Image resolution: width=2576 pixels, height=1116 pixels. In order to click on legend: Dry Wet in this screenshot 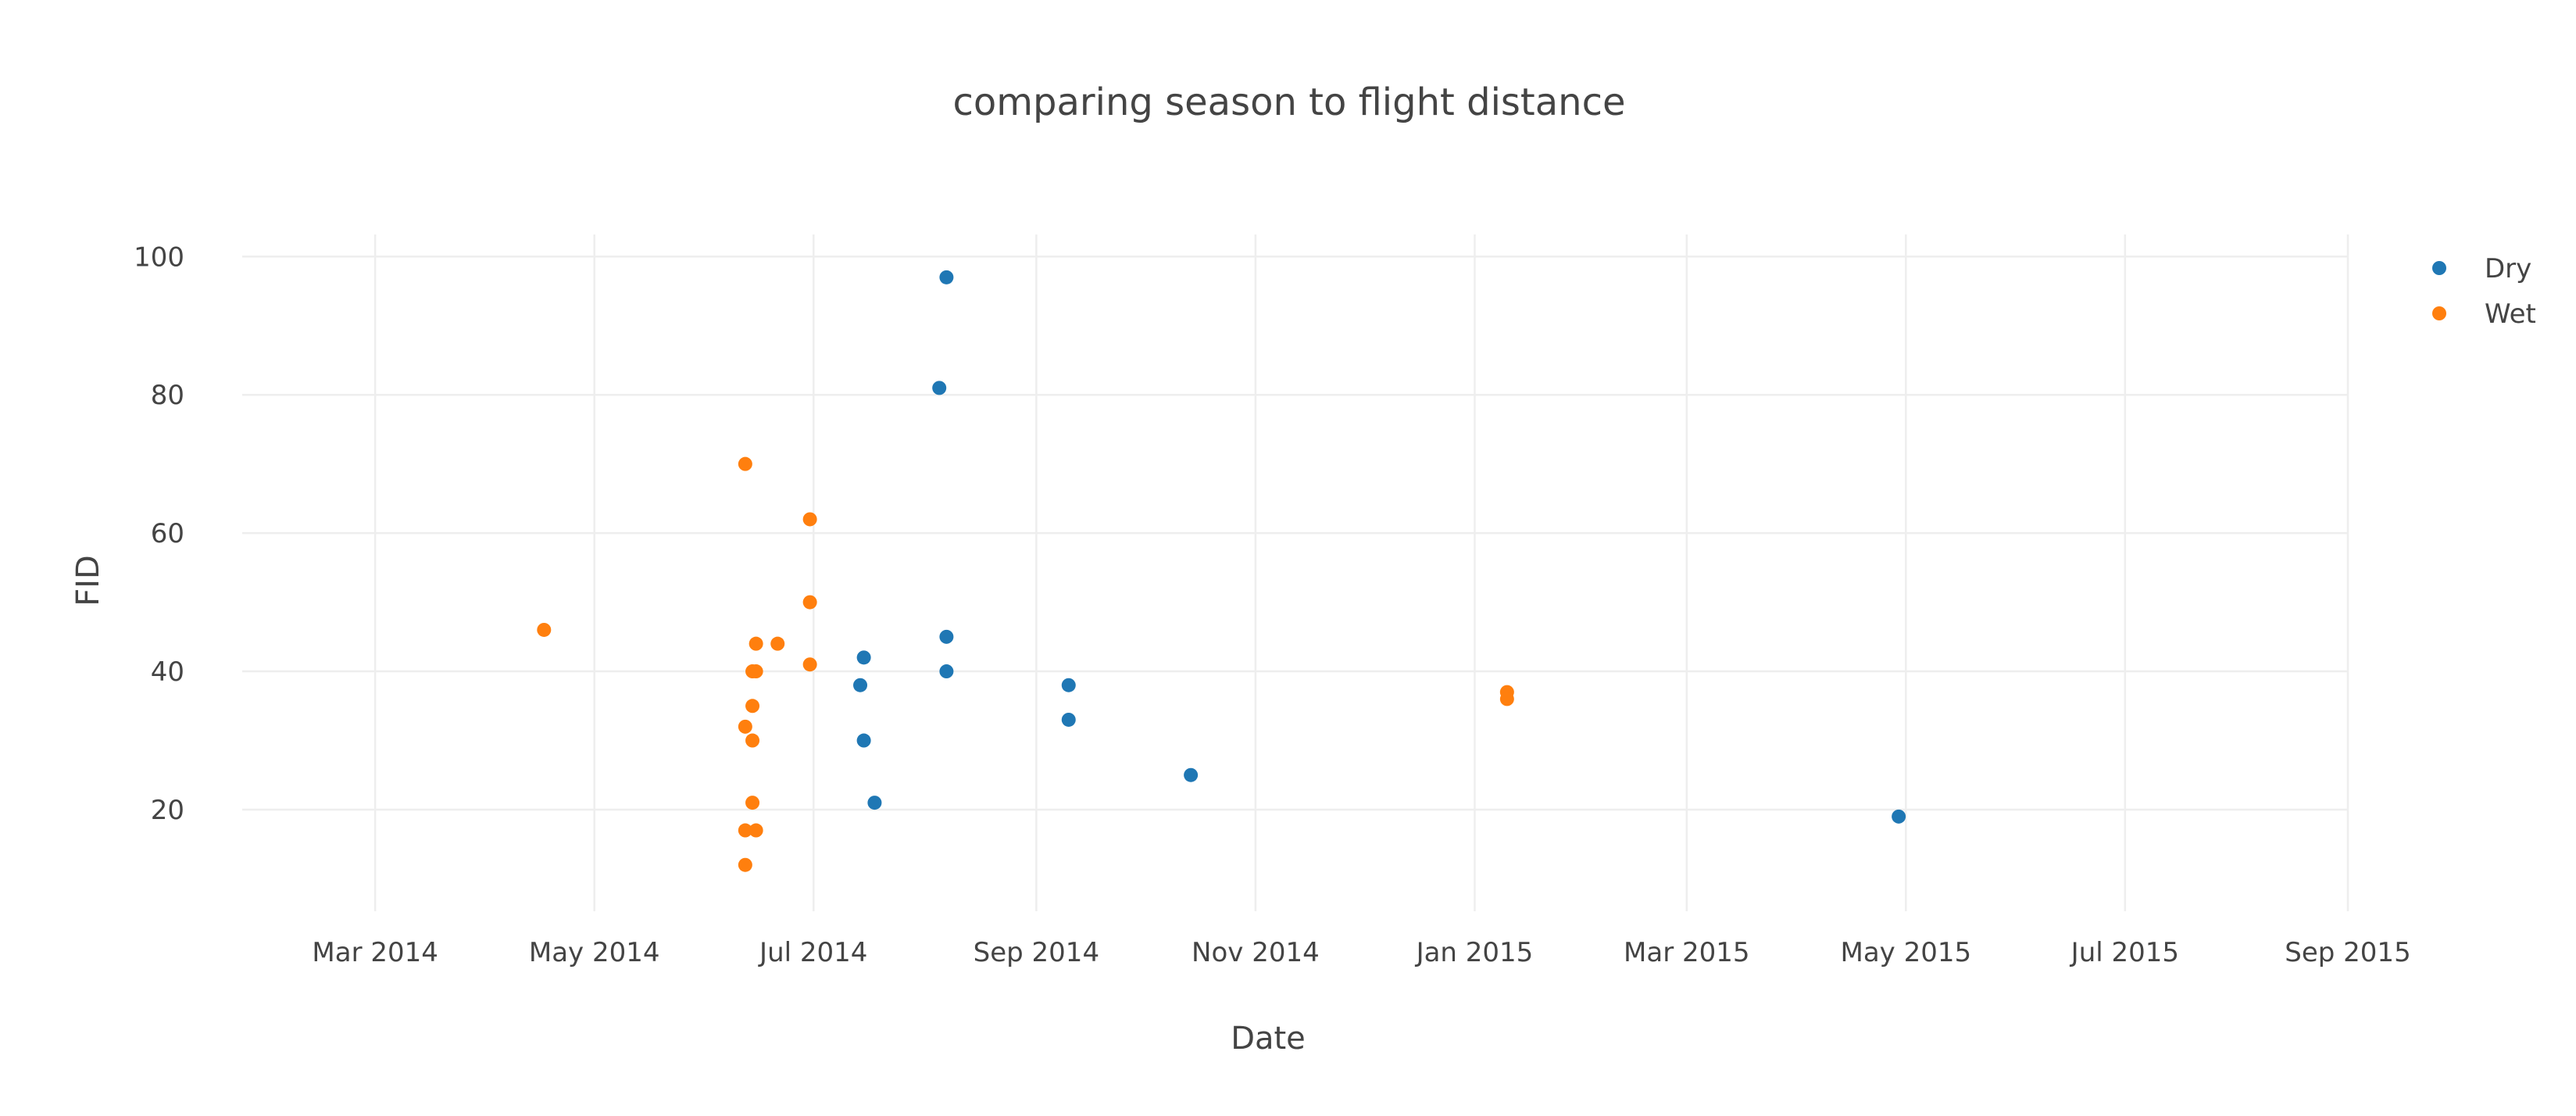, I will do `click(2484, 291)`.